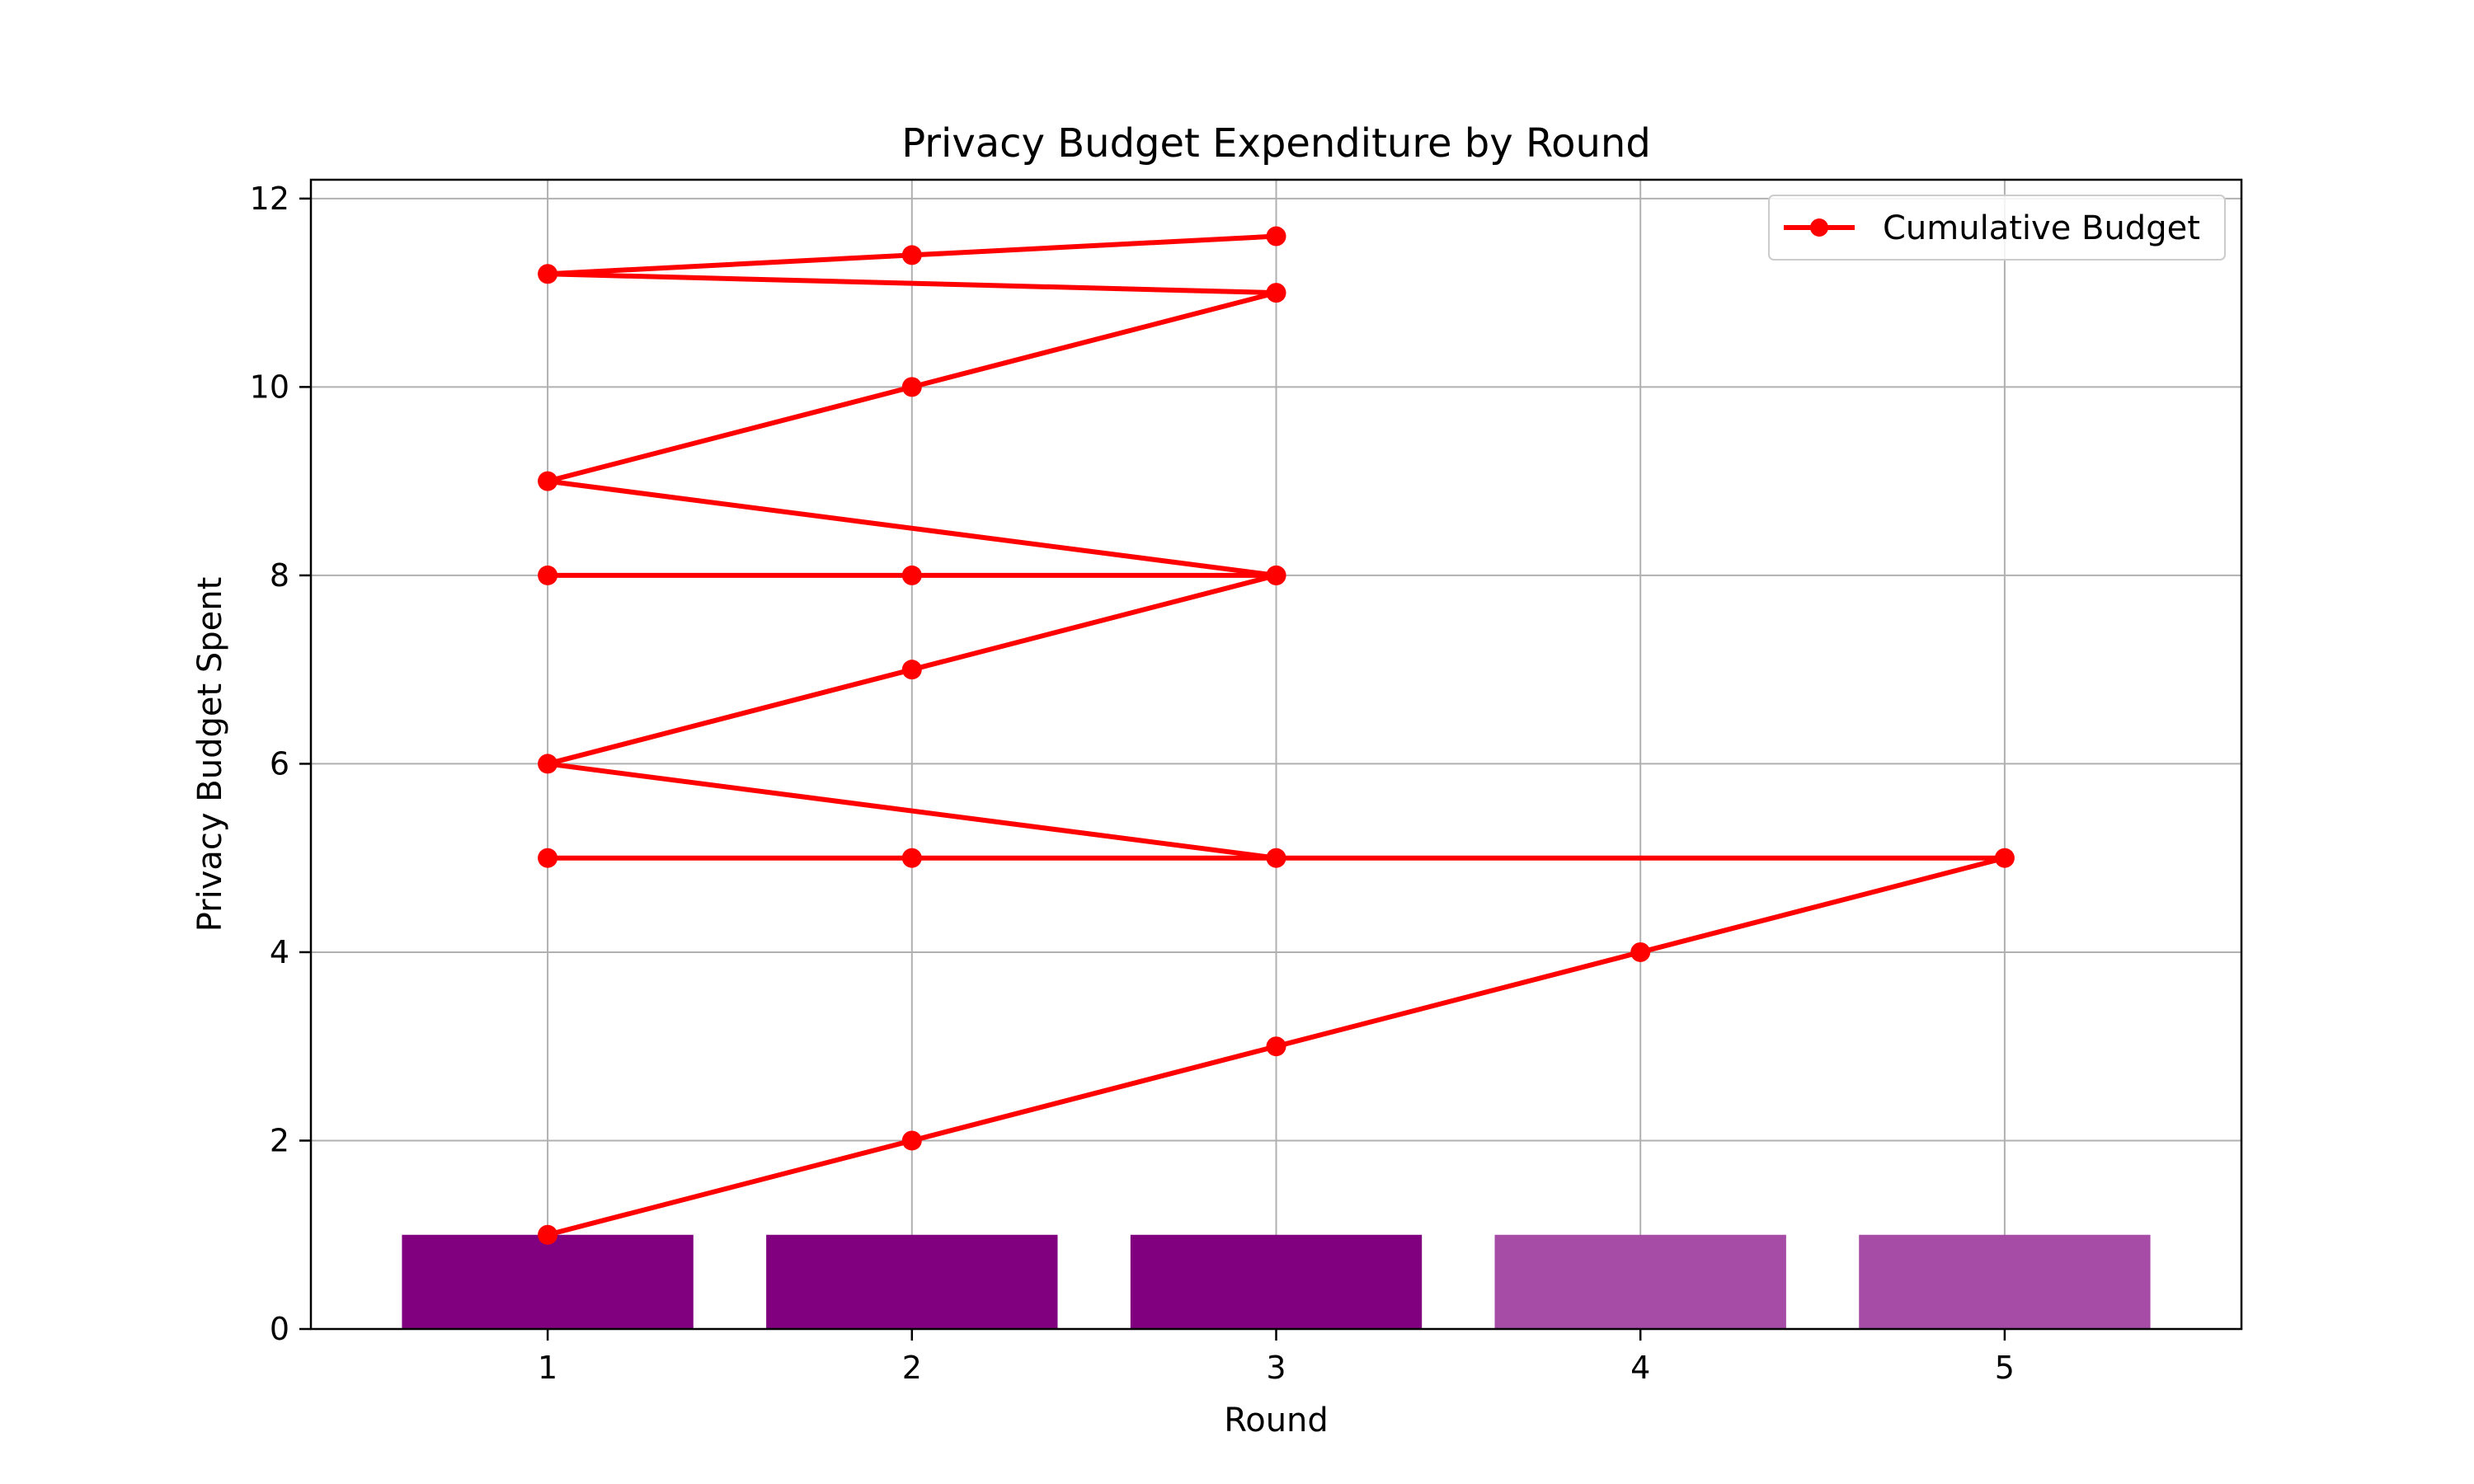 Image resolution: width=2474 pixels, height=1484 pixels. Describe the element at coordinates (1276, 1420) in the screenshot. I see `x-axis-label: Round` at that location.